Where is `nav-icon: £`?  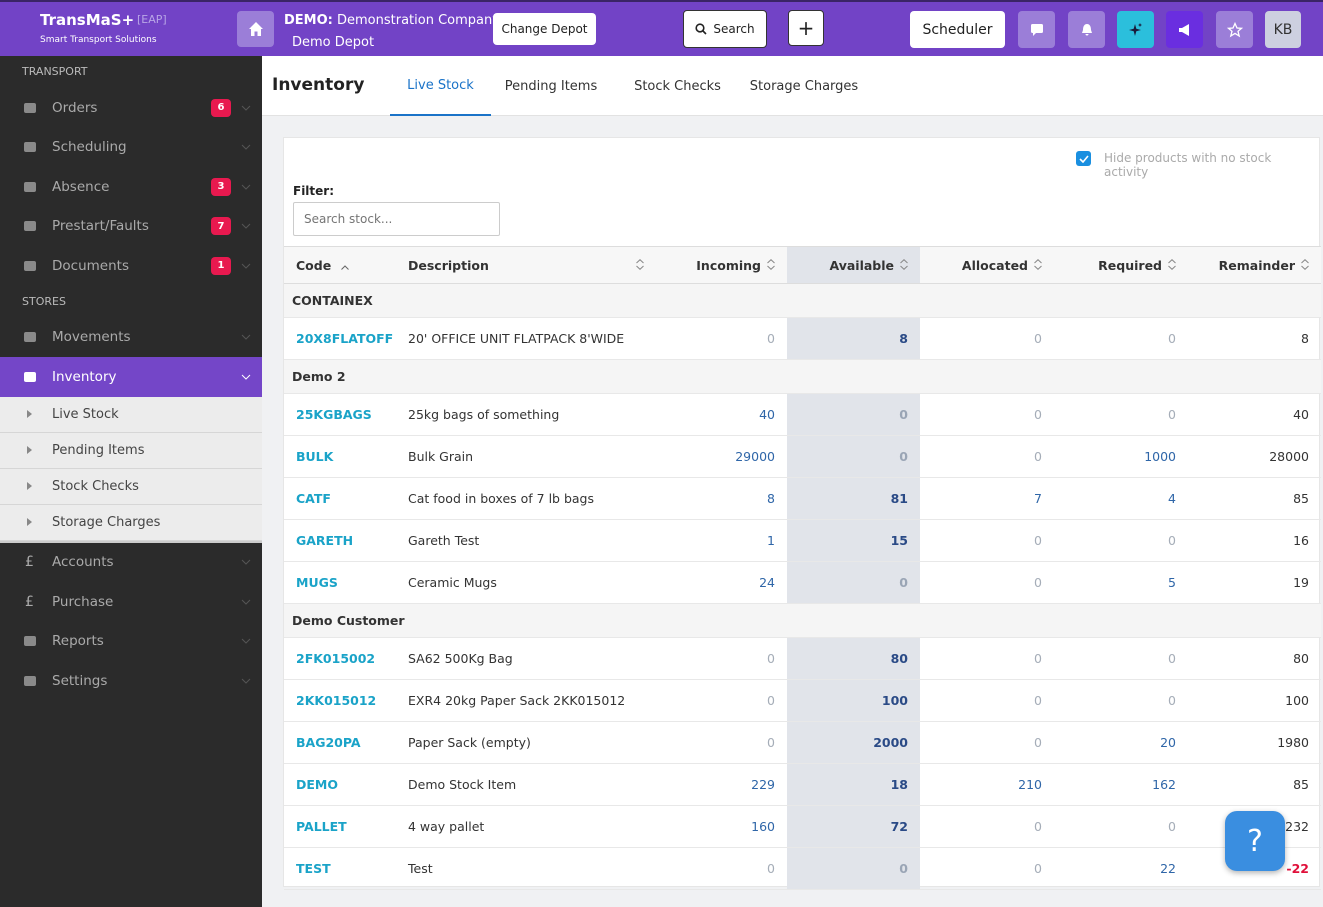
nav-icon: £ is located at coordinates (29, 562).